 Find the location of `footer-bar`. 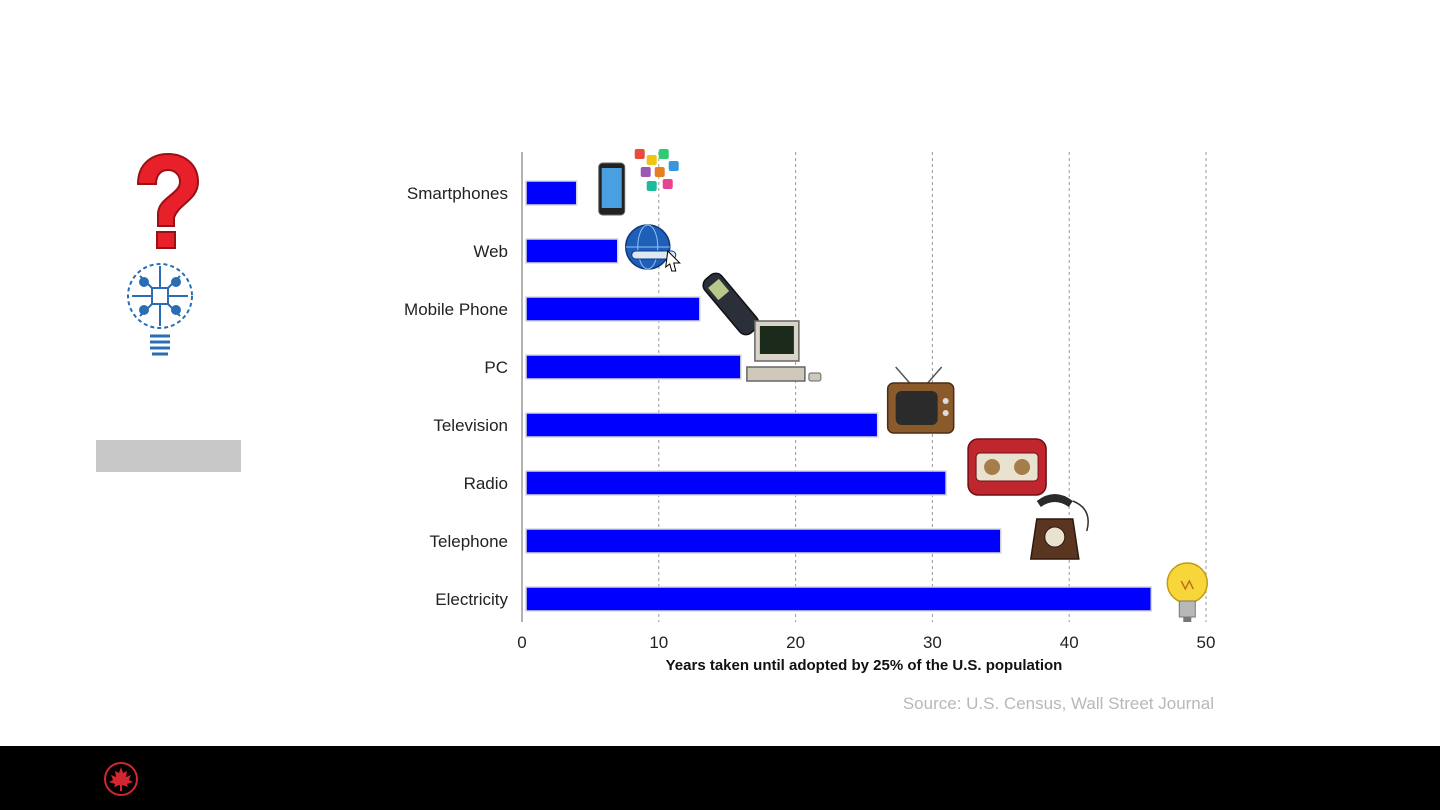

footer-bar is located at coordinates (720, 778).